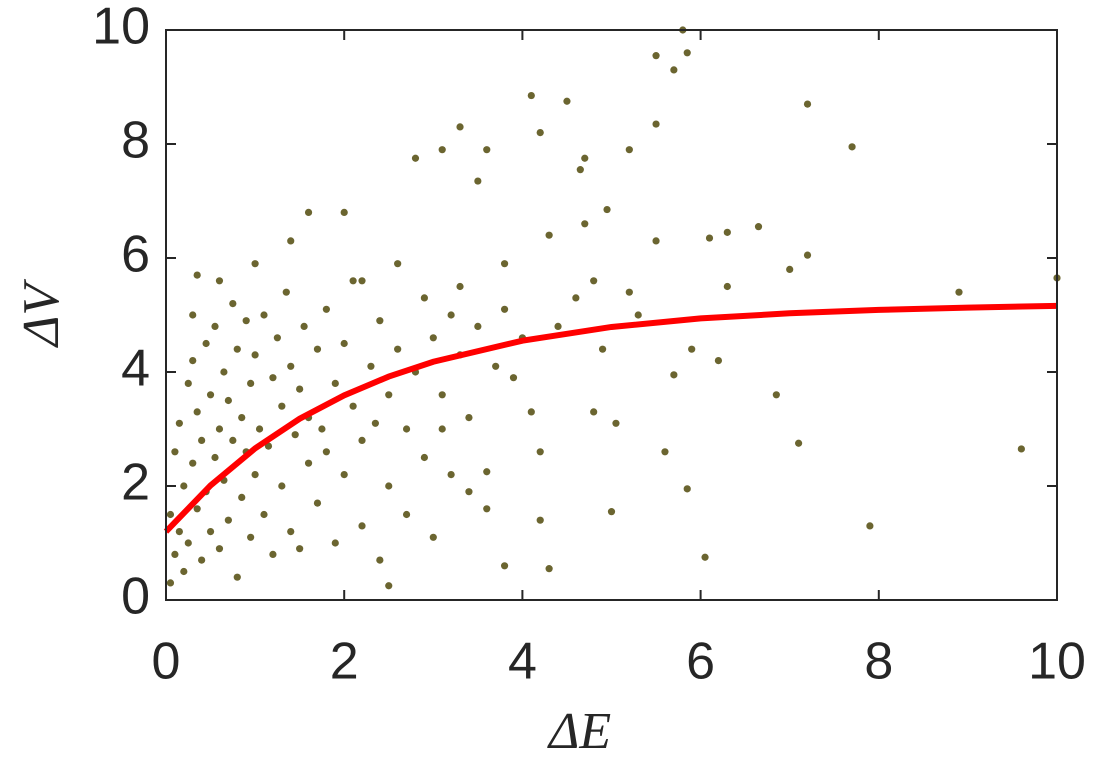  Describe the element at coordinates (700, 662) in the screenshot. I see `x-tick-label: 6` at that location.